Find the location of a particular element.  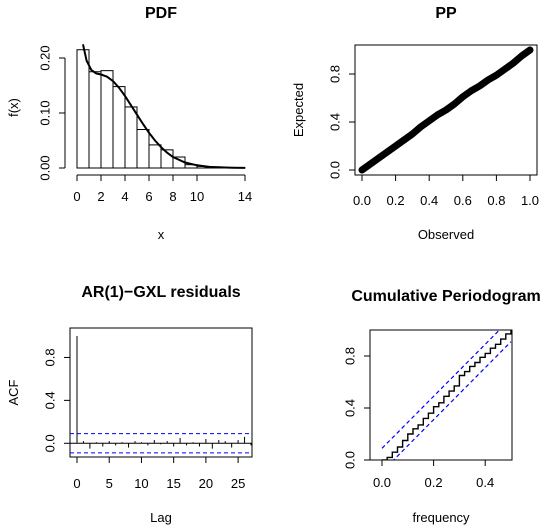

panel-pdf-title: PDF is located at coordinates (161, 13).